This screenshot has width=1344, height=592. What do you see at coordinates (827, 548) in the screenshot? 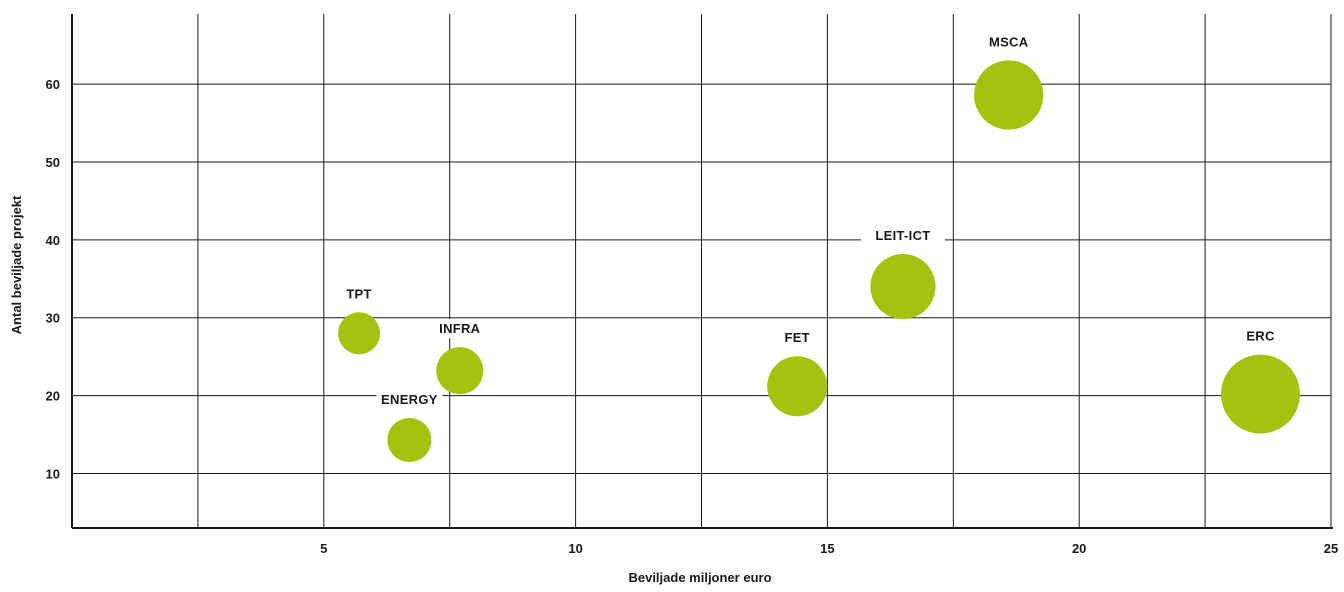
I see `x-tick-label: 15` at bounding box center [827, 548].